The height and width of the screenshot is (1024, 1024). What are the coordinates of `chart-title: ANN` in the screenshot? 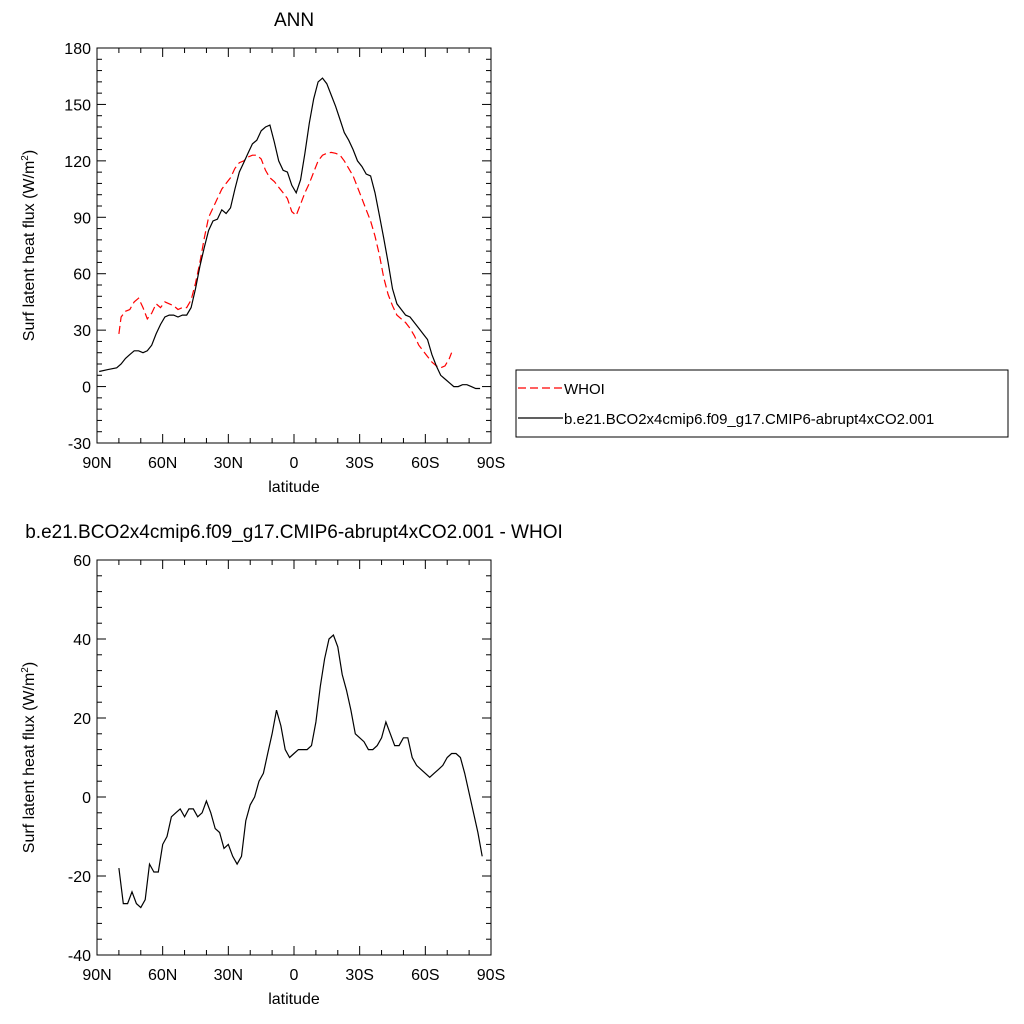 It's located at (294, 20).